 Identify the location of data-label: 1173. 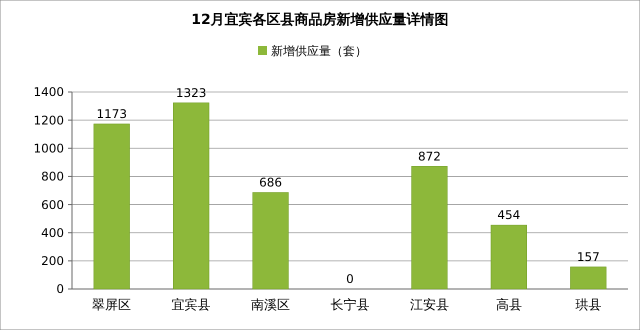
(111, 113).